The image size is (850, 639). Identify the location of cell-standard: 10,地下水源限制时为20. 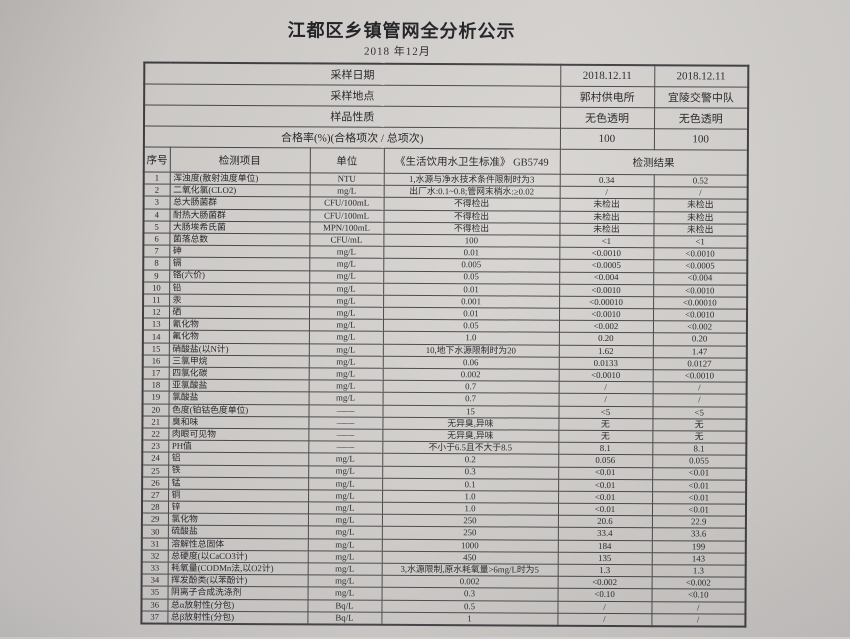
(470, 350).